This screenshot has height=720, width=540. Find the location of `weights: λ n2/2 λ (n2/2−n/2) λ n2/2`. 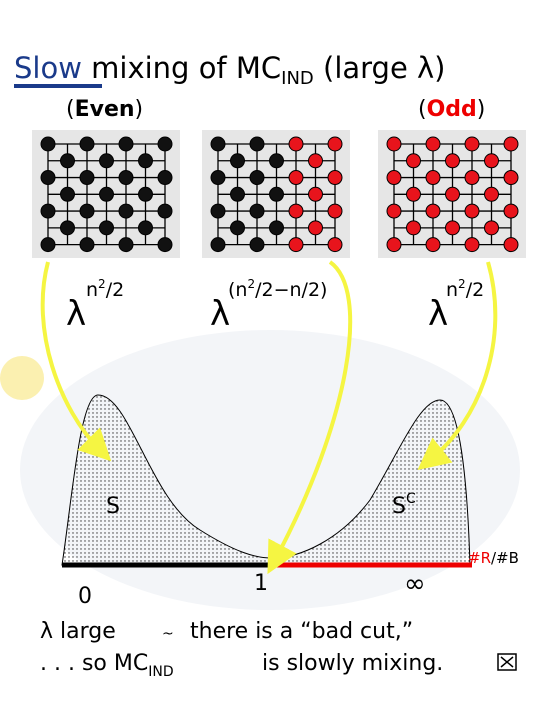

weights: λ n2/2 λ (n2/2−n/2) λ n2/2 is located at coordinates (275, 305).